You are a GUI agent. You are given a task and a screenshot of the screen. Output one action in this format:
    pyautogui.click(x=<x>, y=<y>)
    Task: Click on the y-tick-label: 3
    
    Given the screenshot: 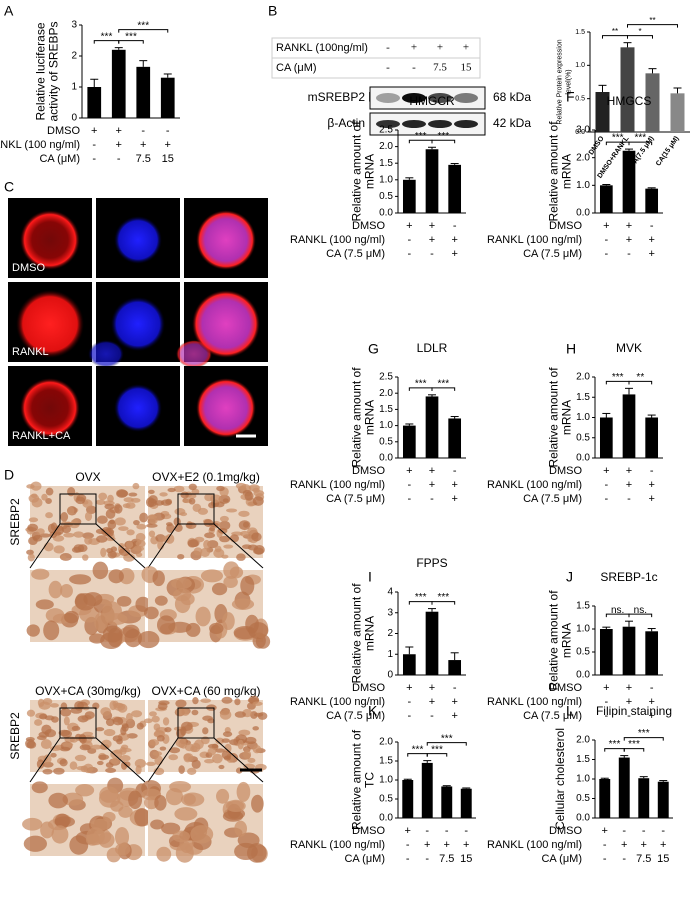 What is the action you would take?
    pyautogui.click(x=74, y=25)
    